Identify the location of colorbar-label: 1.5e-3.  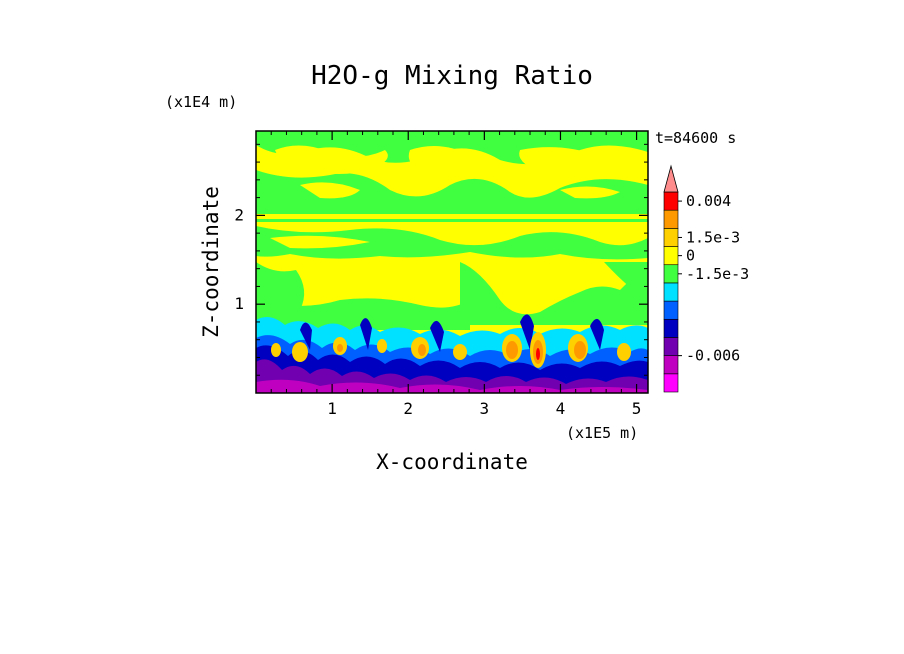
(713, 237).